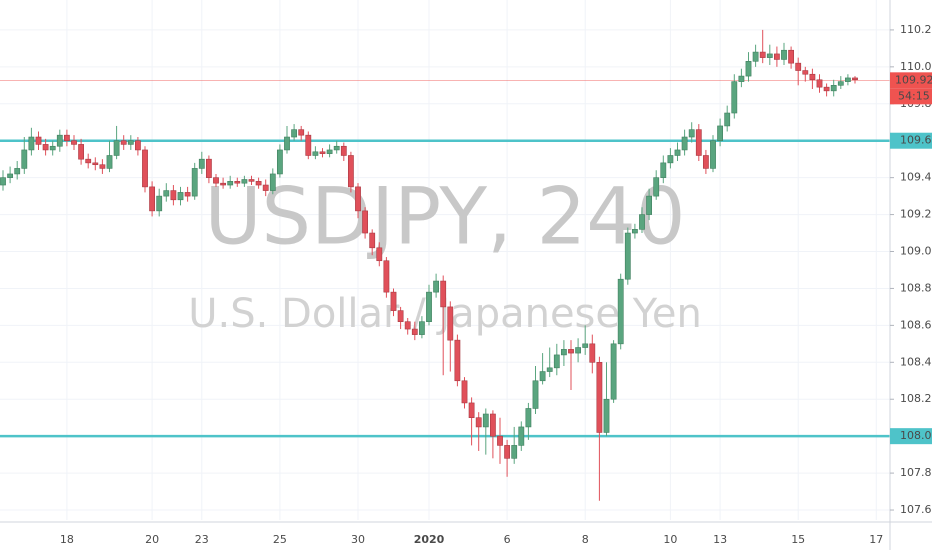 The image size is (932, 550). Describe the element at coordinates (916, 324) in the screenshot. I see `y-tick-label: 108.600` at that location.